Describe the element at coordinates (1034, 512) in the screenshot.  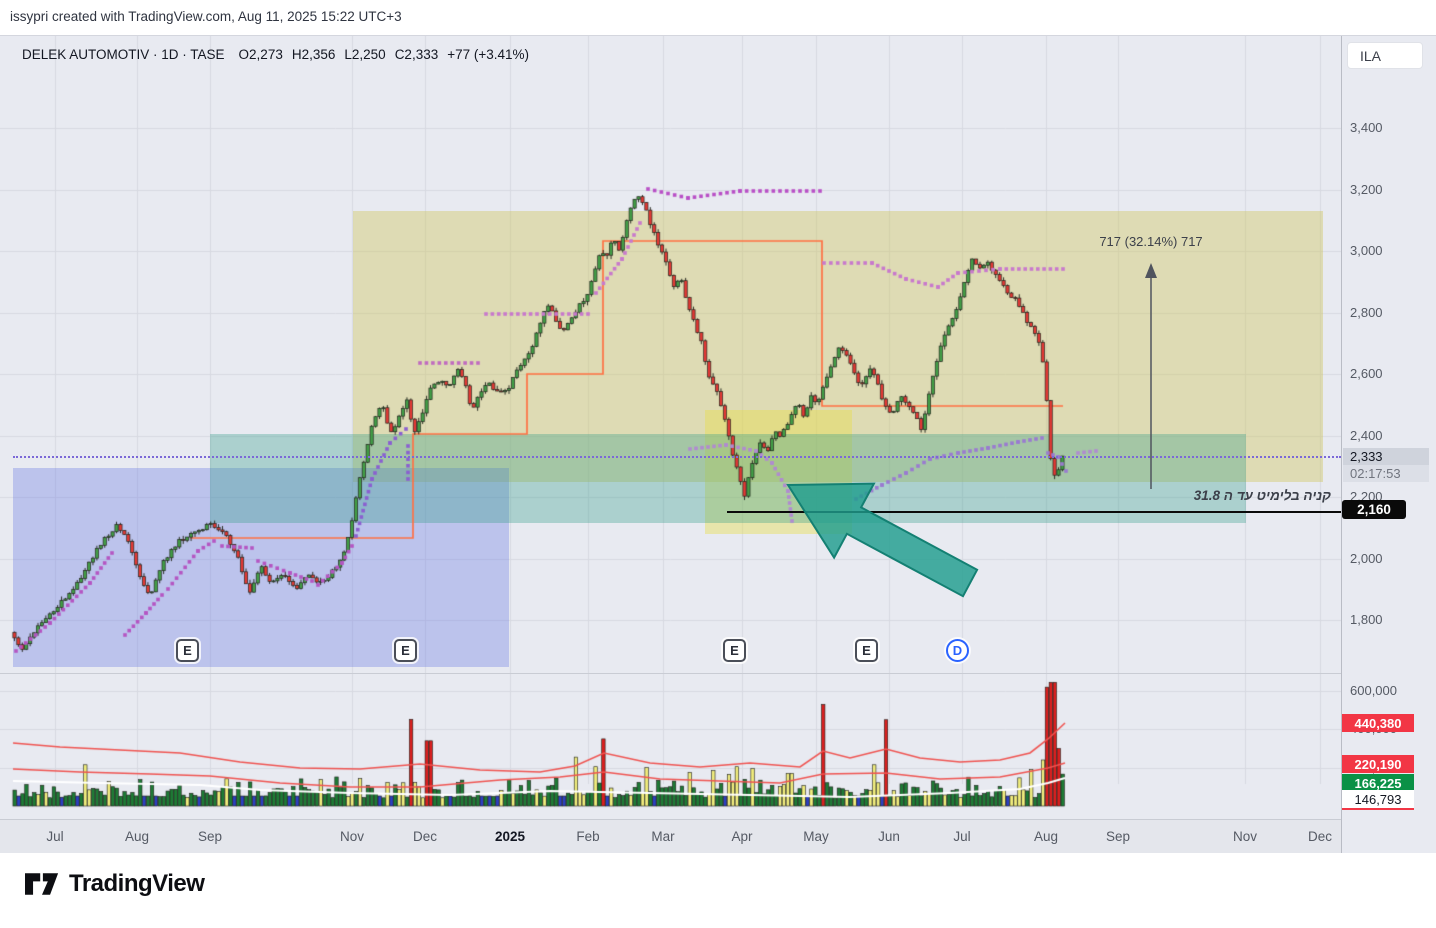
I see `limit-level-line` at that location.